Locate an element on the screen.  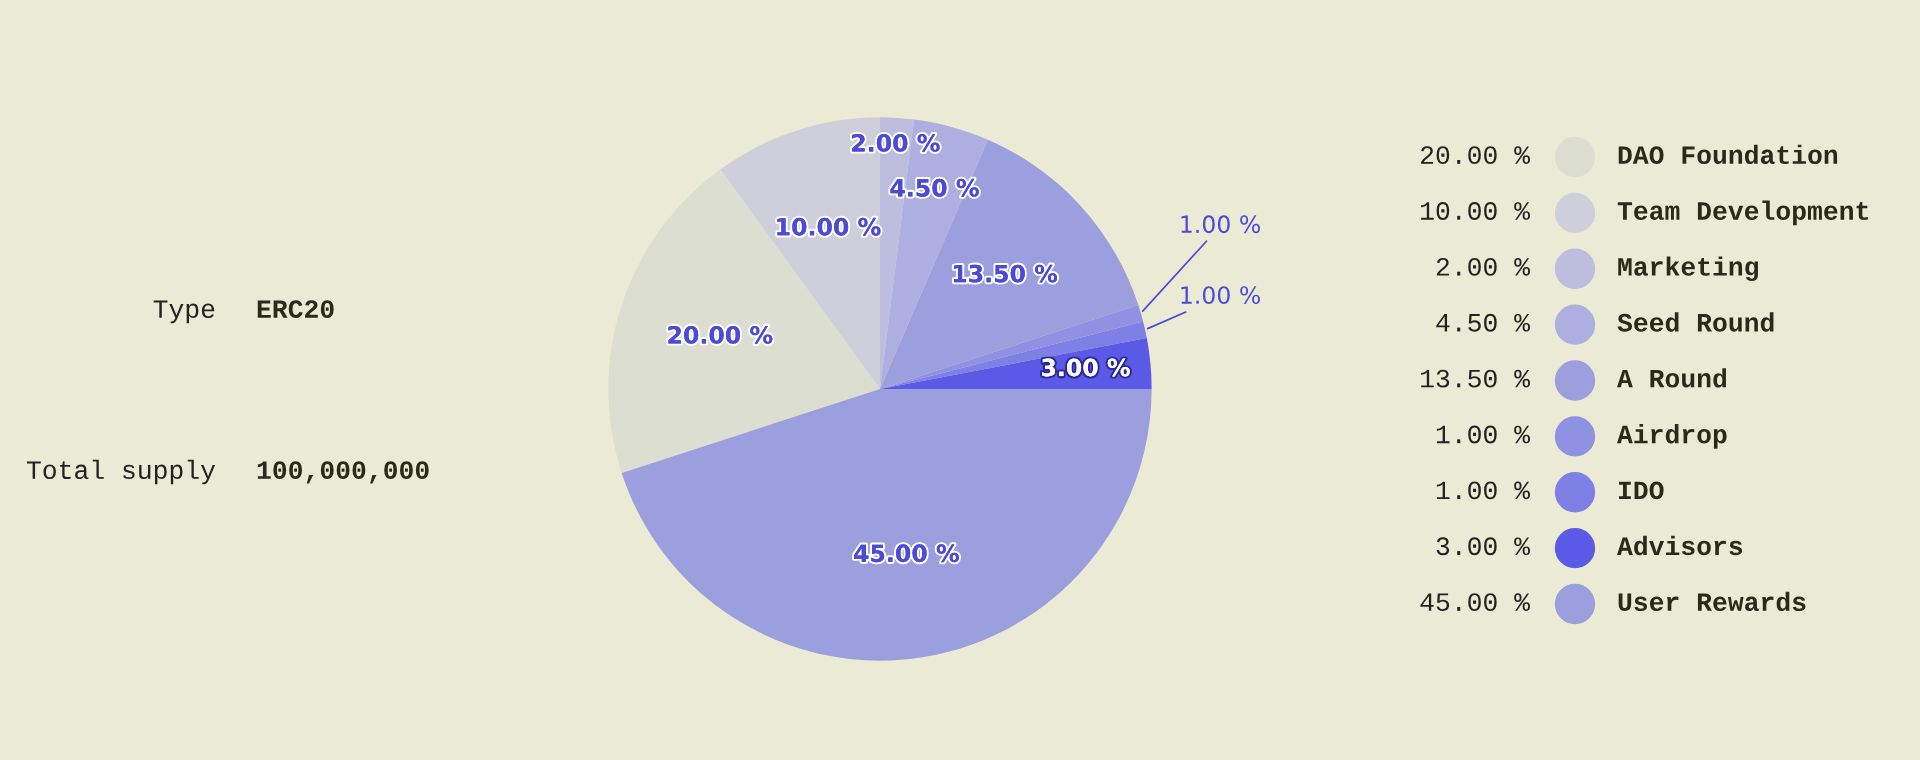
legend-label: DAO Foundation is located at coordinates (1728, 154).